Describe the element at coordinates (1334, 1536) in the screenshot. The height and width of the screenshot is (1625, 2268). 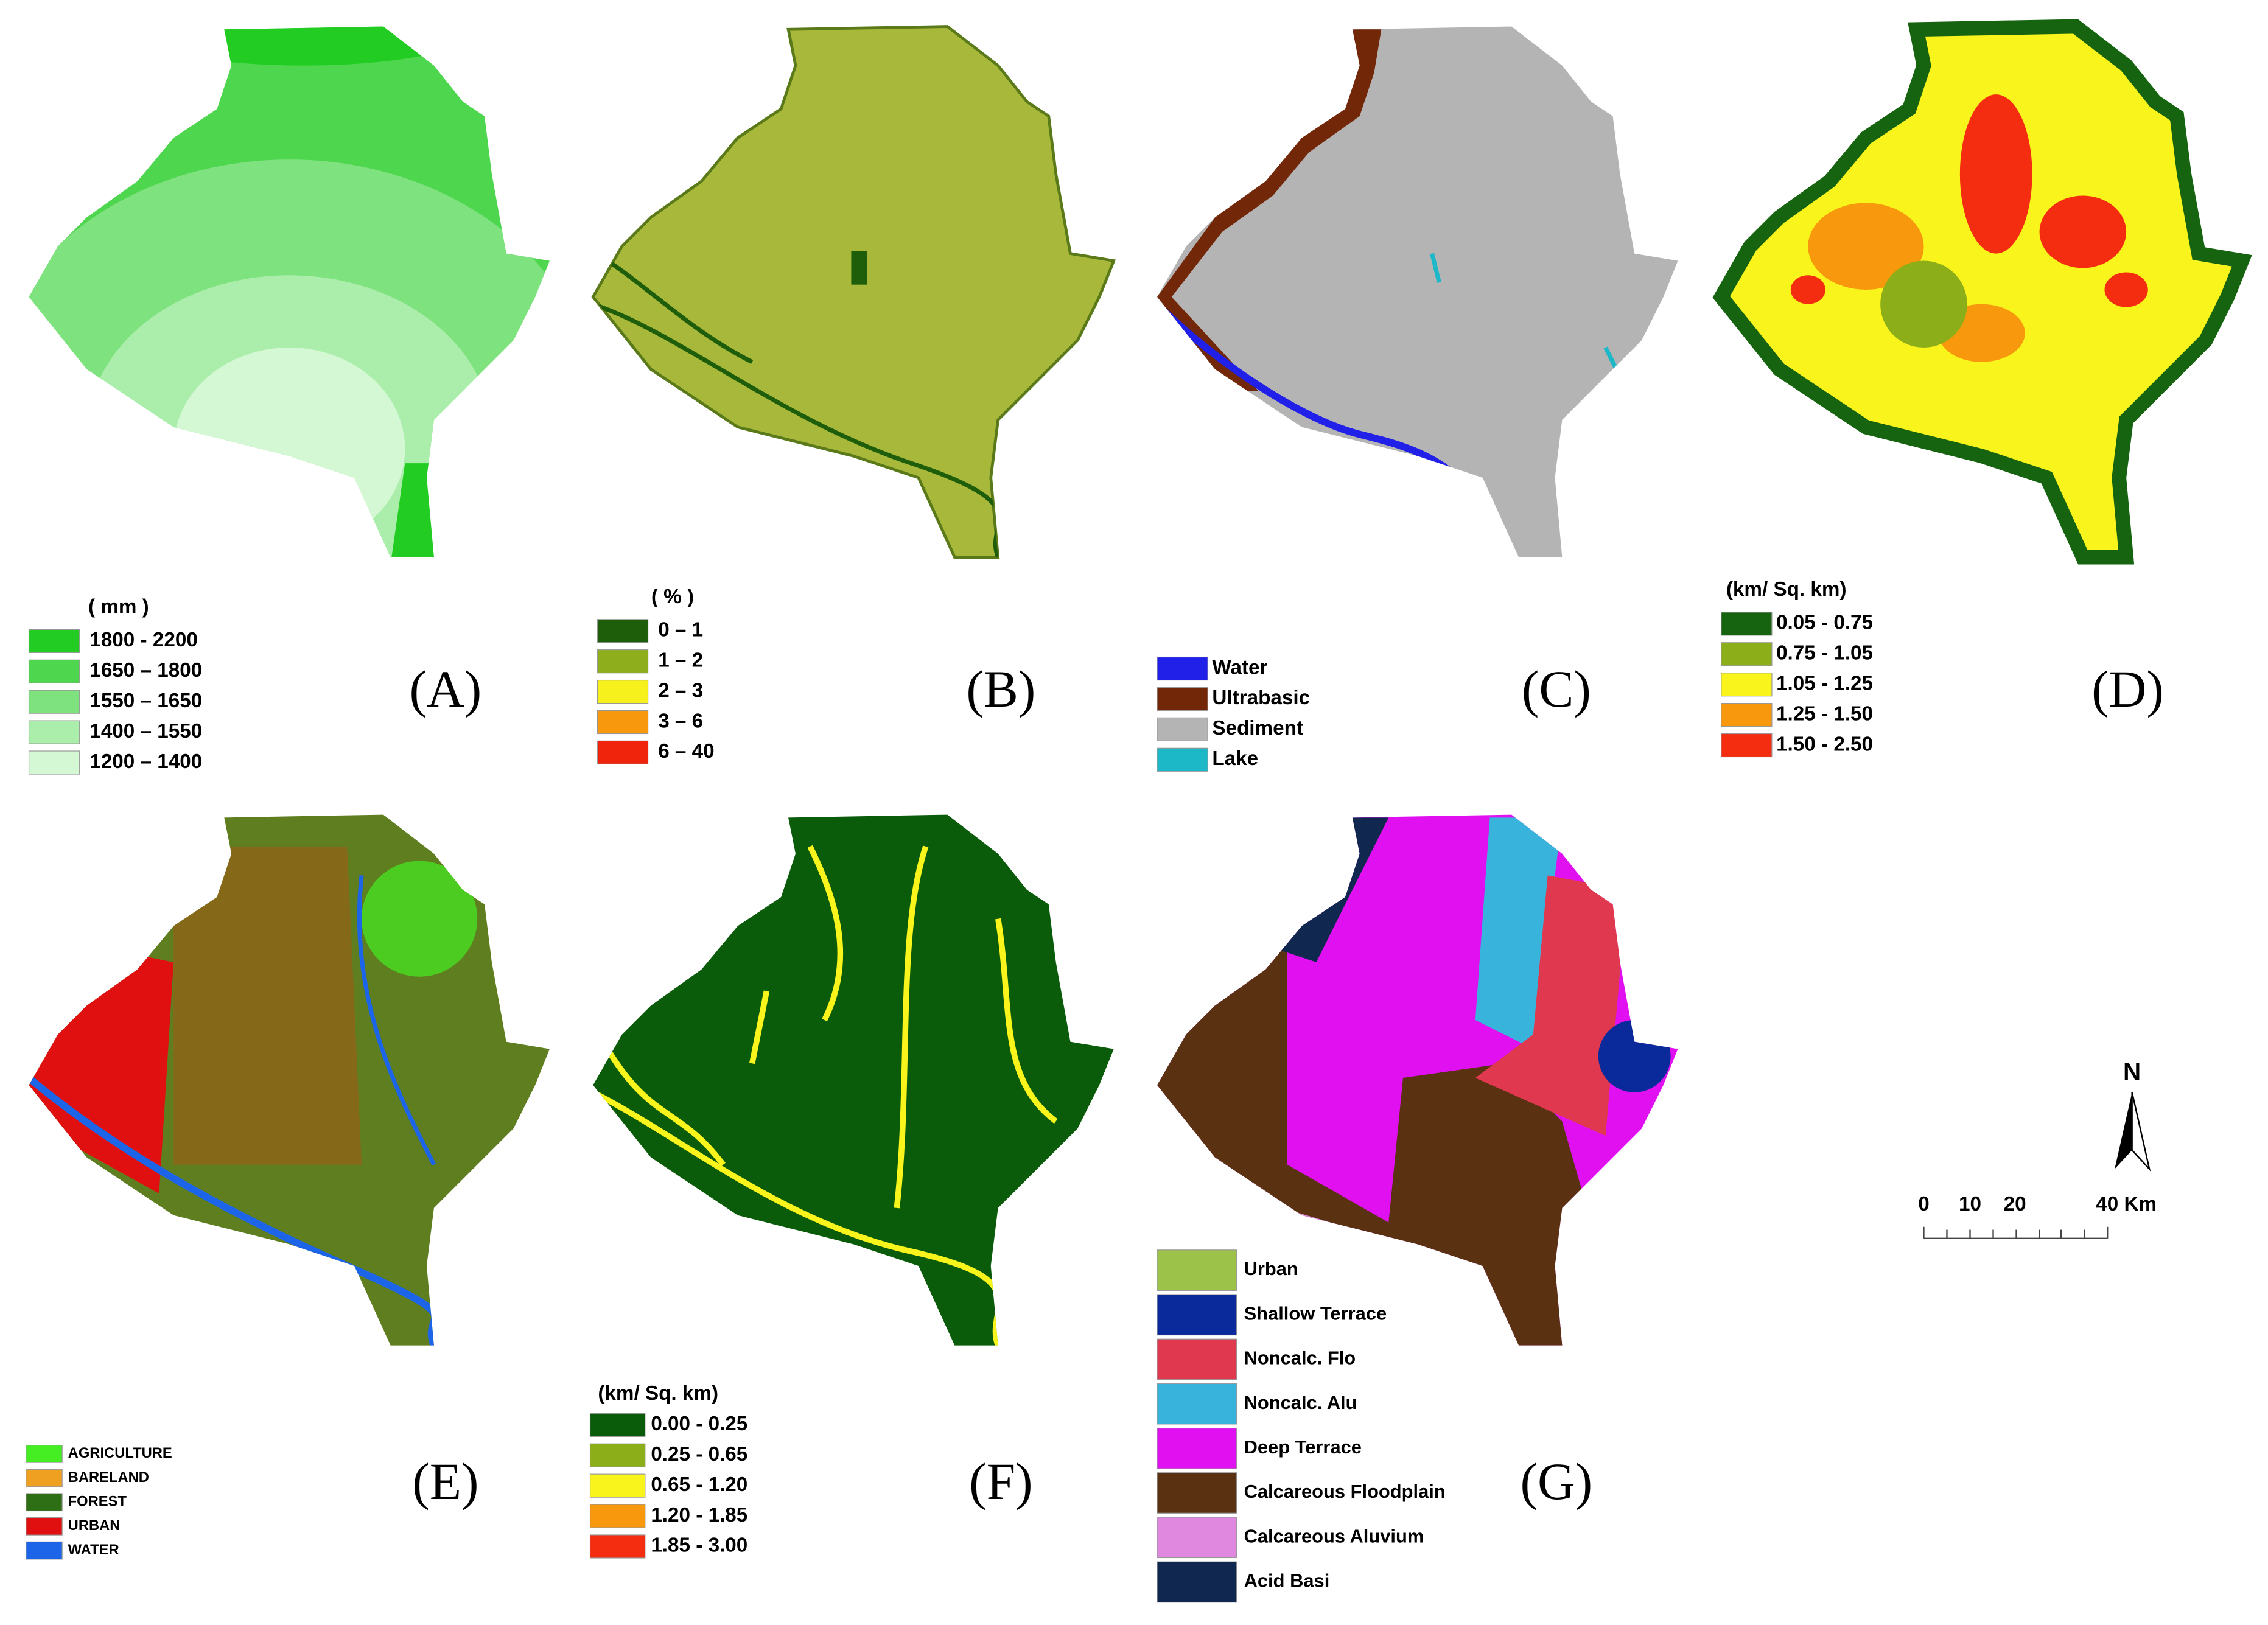
I see `legend-label: Calcareous Aluvium` at that location.